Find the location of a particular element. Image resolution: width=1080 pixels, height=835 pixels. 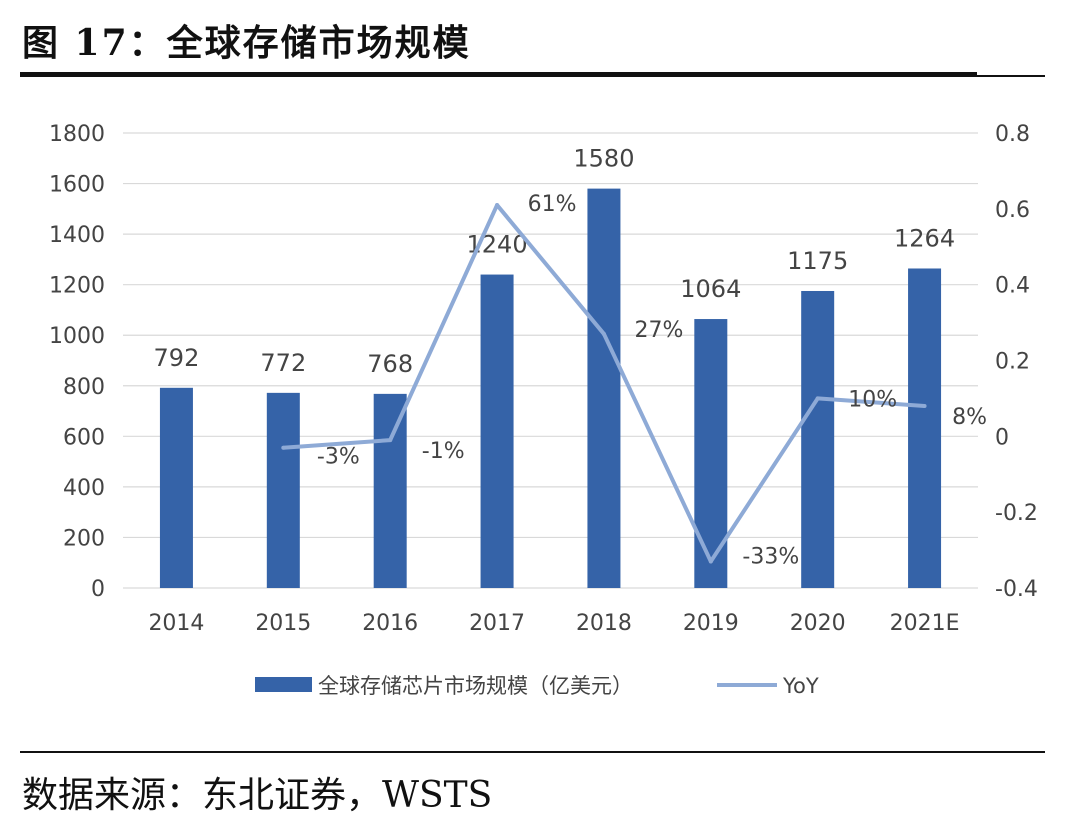

y-left-tick: 800 is located at coordinates (84, 387).